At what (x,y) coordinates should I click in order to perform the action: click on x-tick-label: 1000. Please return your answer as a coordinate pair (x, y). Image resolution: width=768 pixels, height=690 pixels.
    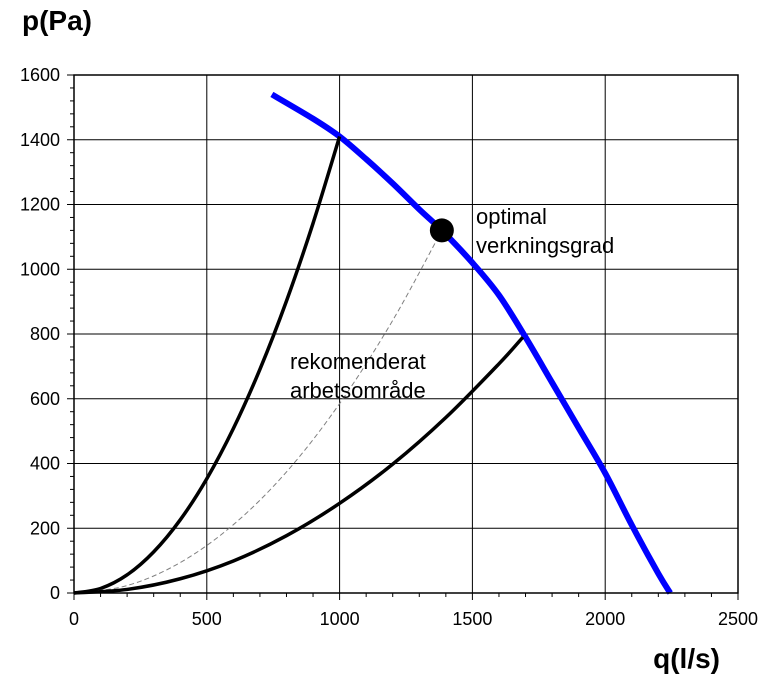
    Looking at the image, I should click on (340, 619).